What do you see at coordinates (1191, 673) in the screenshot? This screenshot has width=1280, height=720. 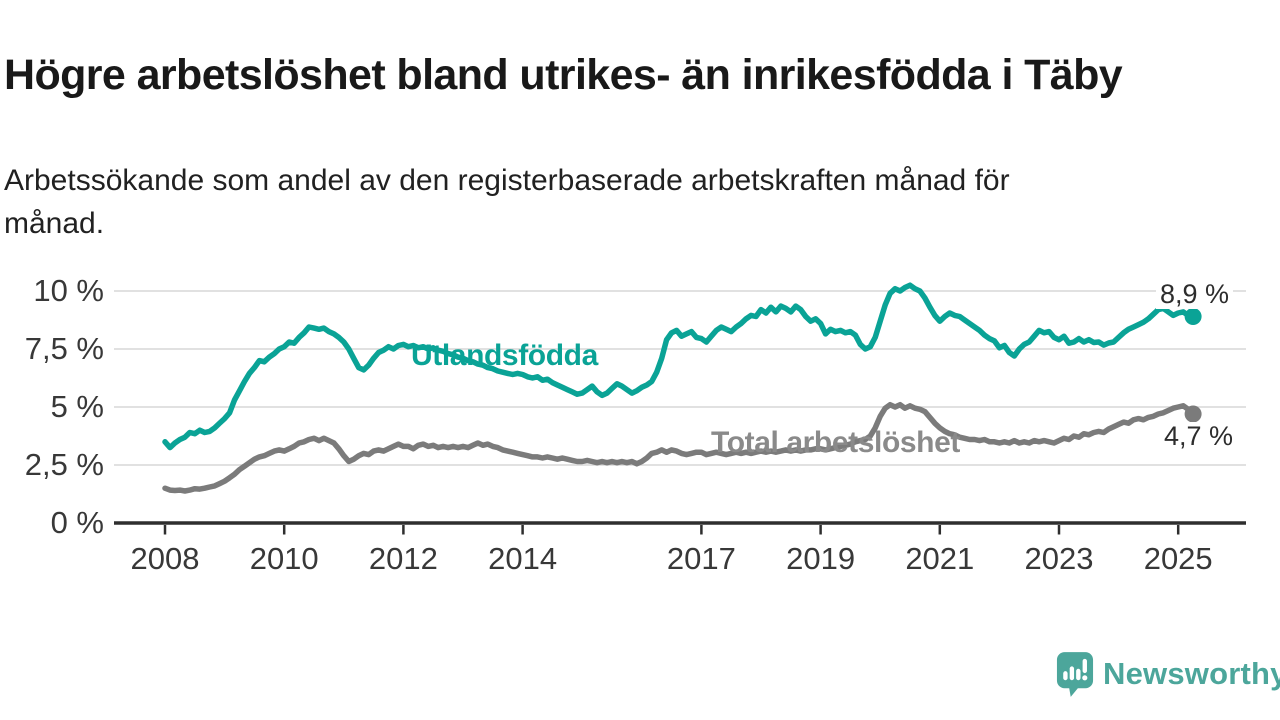 I see `newsworthy-logo-text: Newsworthy` at bounding box center [1191, 673].